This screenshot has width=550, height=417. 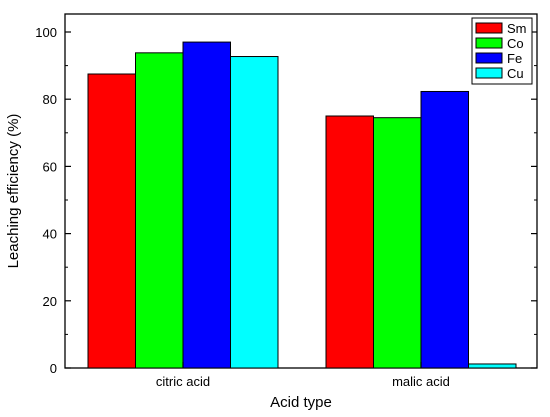 What do you see at coordinates (53, 368) in the screenshot?
I see `y-tick-label: 0` at bounding box center [53, 368].